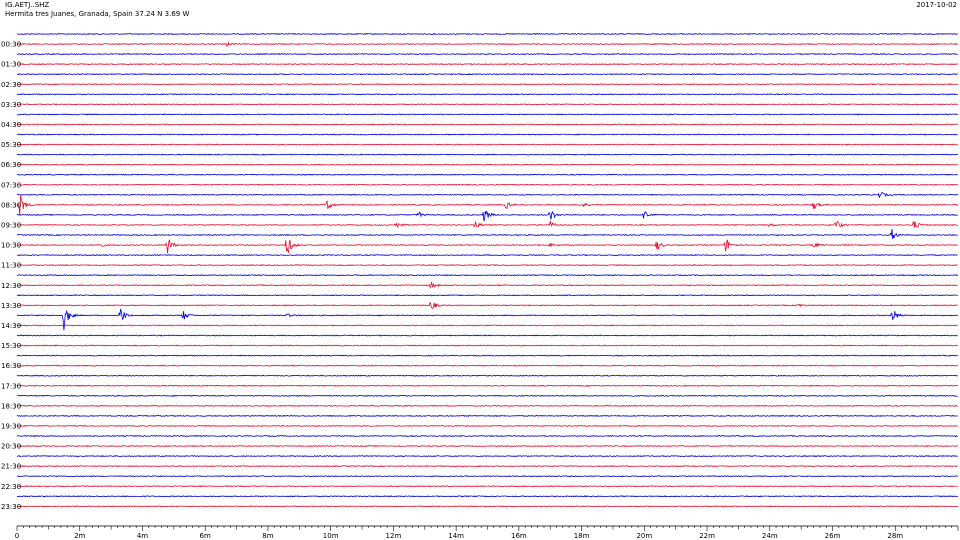 This screenshot has height=540, width=960. What do you see at coordinates (11, 447) in the screenshot?
I see `y-label-2030: 20:30` at bounding box center [11, 447].